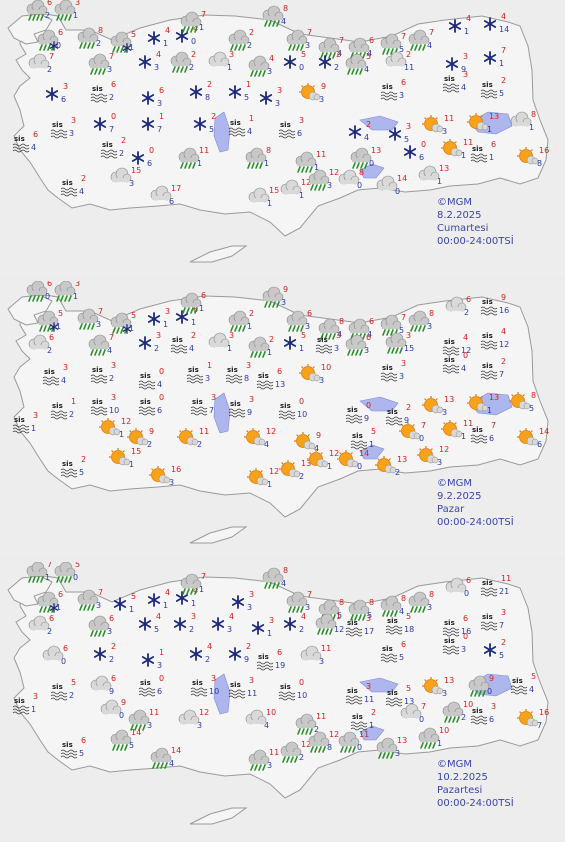  Describe the element at coordinates (149, 623) in the screenshot. I see `forecast-cell: 45` at that location.